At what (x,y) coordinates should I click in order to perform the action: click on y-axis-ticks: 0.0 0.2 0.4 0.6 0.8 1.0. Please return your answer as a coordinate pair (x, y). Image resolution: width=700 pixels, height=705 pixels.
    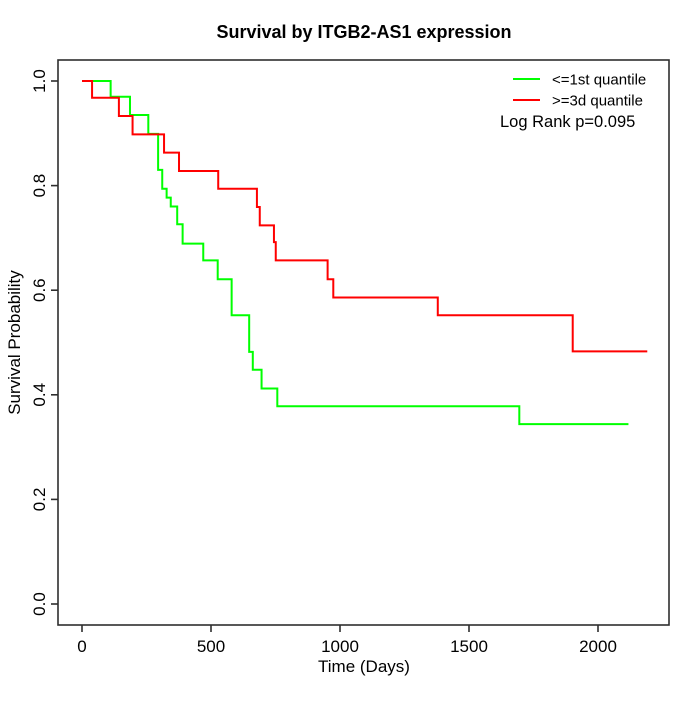
    Looking at the image, I should click on (44, 342).